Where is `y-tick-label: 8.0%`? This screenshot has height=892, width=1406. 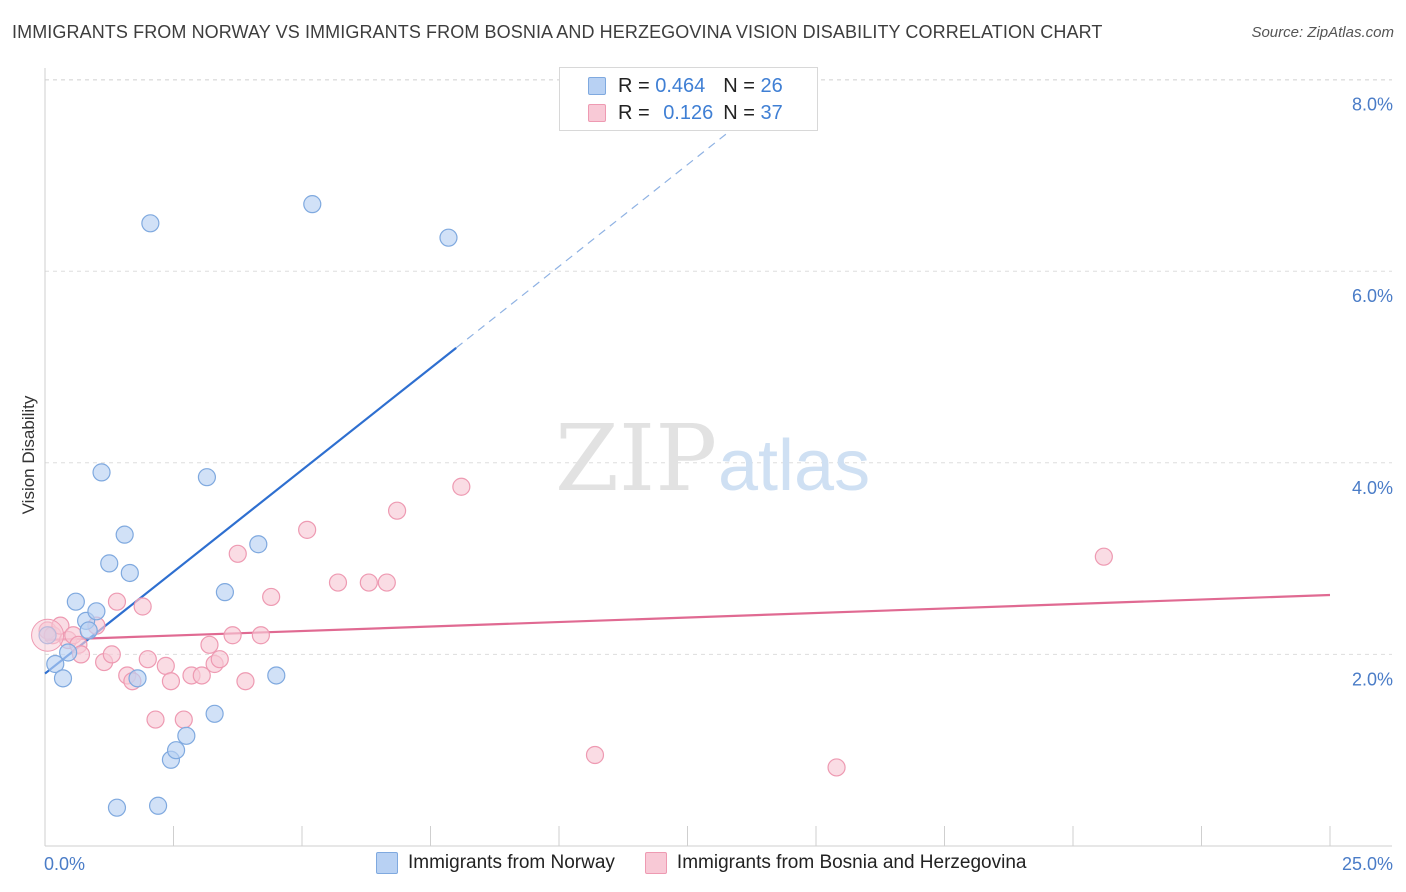 y-tick-label: 8.0% is located at coordinates (1372, 105).